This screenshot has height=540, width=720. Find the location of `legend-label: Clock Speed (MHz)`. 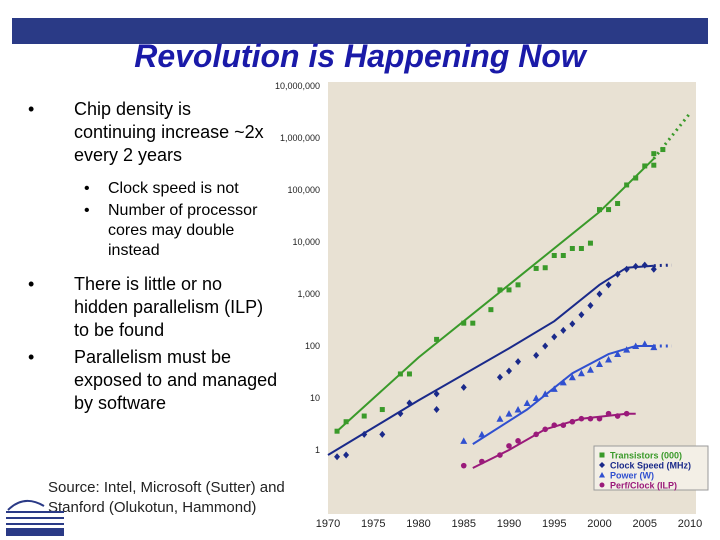

legend-label: Clock Speed (MHz) is located at coordinates (650, 466).